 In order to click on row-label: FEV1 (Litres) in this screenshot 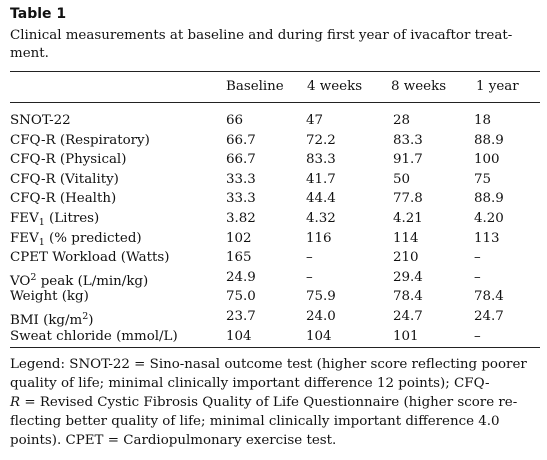, I will do `click(54, 221)`.